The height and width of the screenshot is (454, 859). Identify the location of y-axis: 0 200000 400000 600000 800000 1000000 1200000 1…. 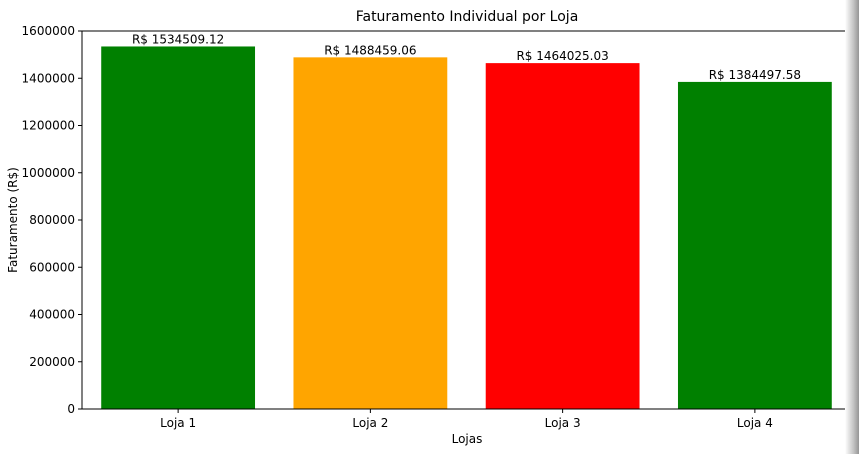
(52, 220).